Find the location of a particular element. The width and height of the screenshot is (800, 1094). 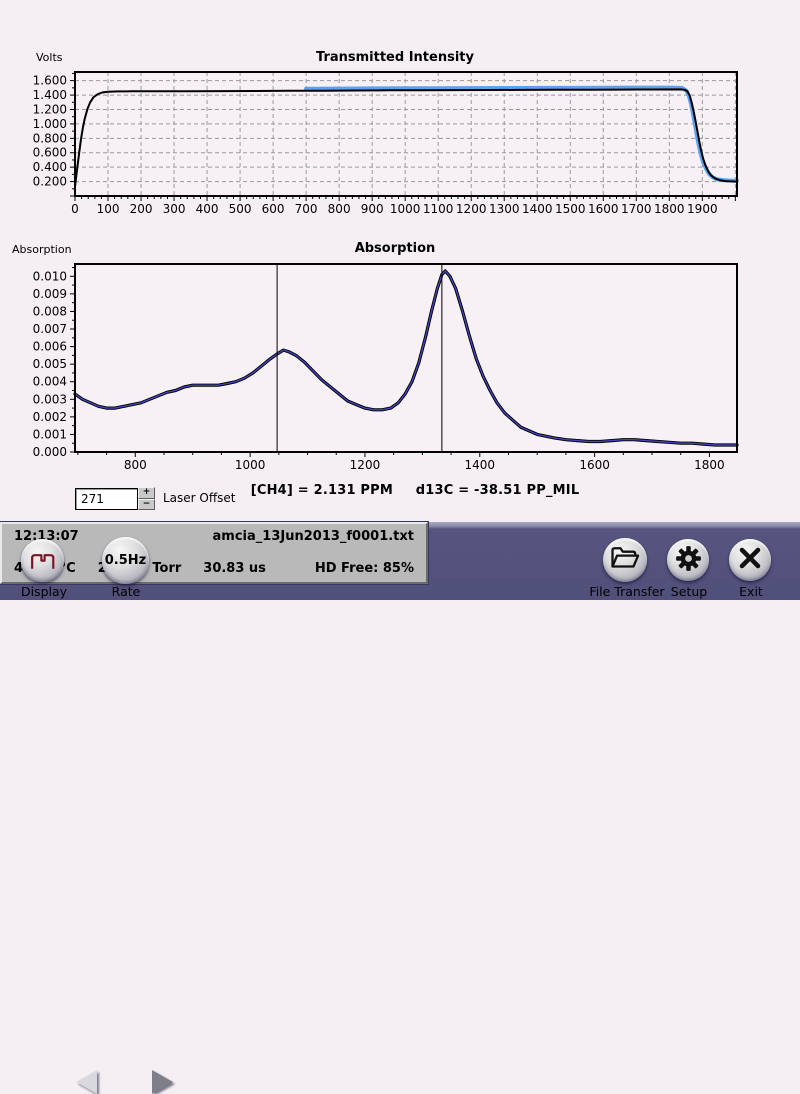

rate-decrease-arrow is located at coordinates (86, 1082).